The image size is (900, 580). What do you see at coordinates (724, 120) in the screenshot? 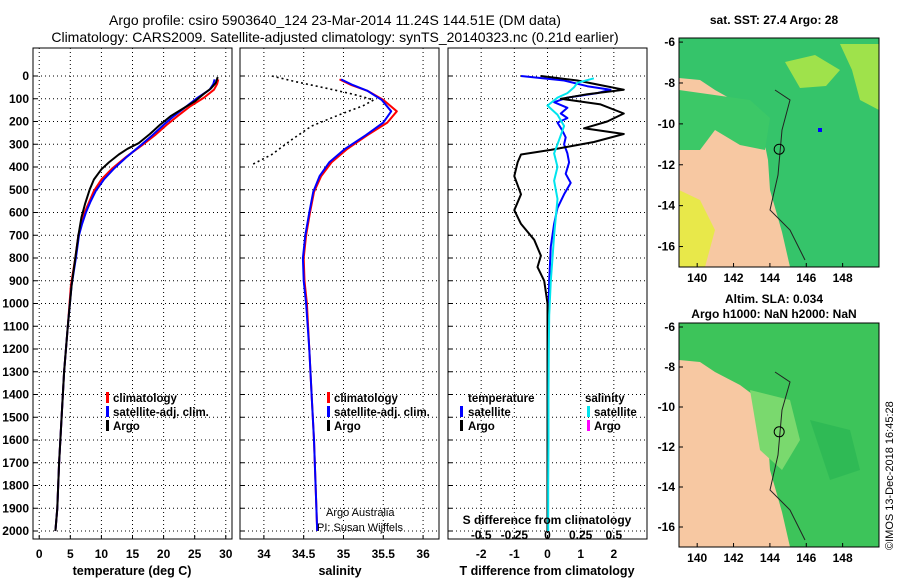
I see `sst-map-warm-pool` at bounding box center [724, 120].